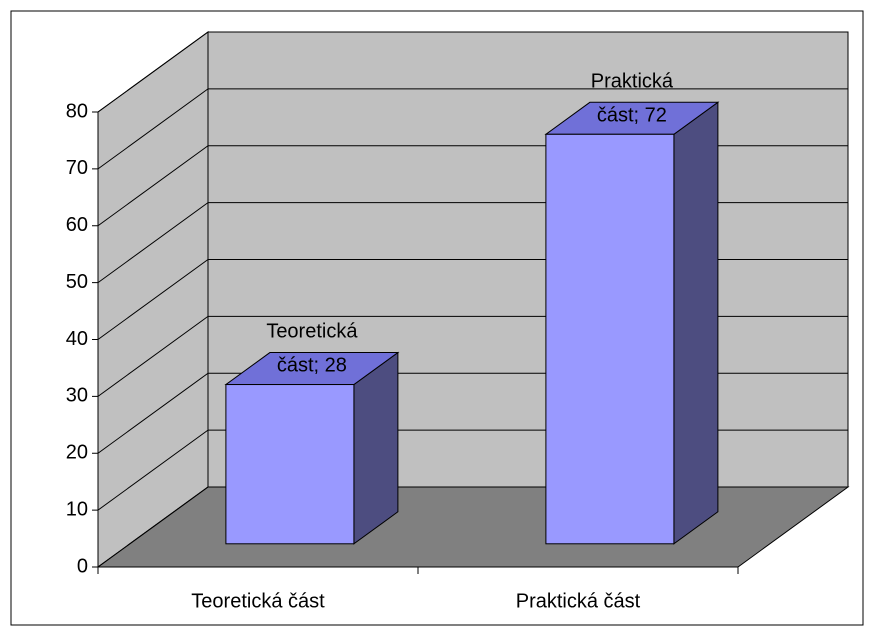 This screenshot has height=636, width=875. I want to click on x-tick-label: Praktická část, so click(578, 601).